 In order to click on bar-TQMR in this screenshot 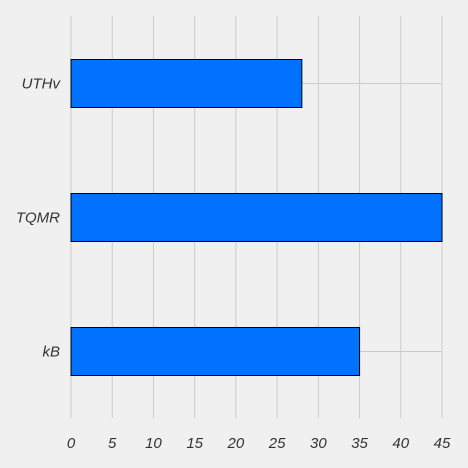, I will do `click(256, 217)`.